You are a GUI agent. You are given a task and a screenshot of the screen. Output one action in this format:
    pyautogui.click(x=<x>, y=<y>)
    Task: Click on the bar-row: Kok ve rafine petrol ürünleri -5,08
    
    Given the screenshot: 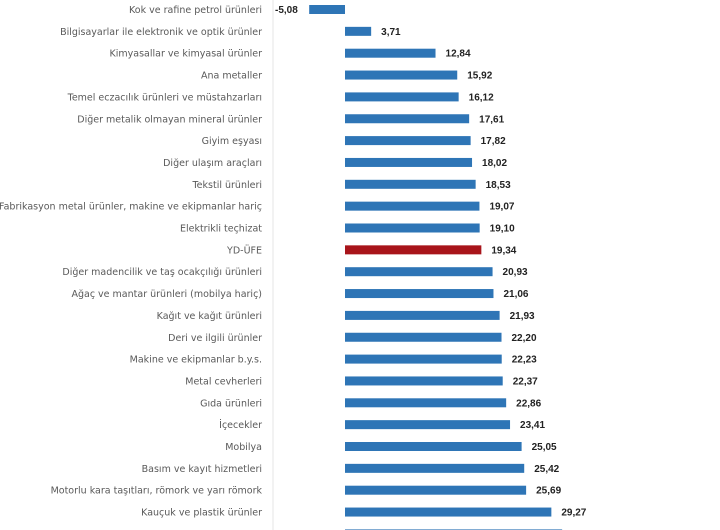 What is the action you would take?
    pyautogui.click(x=237, y=10)
    